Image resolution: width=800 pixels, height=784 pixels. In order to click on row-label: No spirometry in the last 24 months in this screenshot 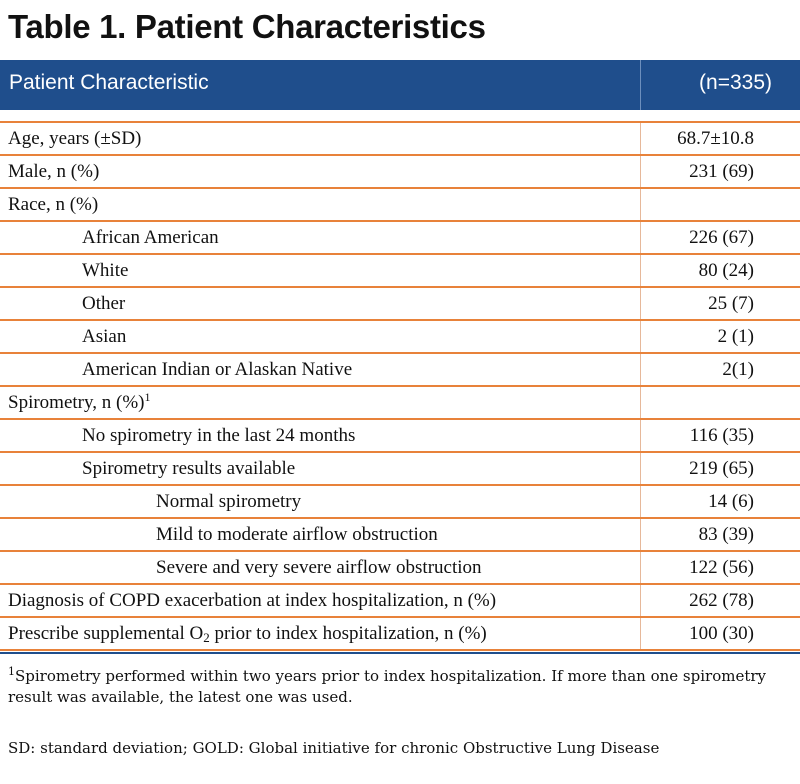, I will do `click(219, 435)`.